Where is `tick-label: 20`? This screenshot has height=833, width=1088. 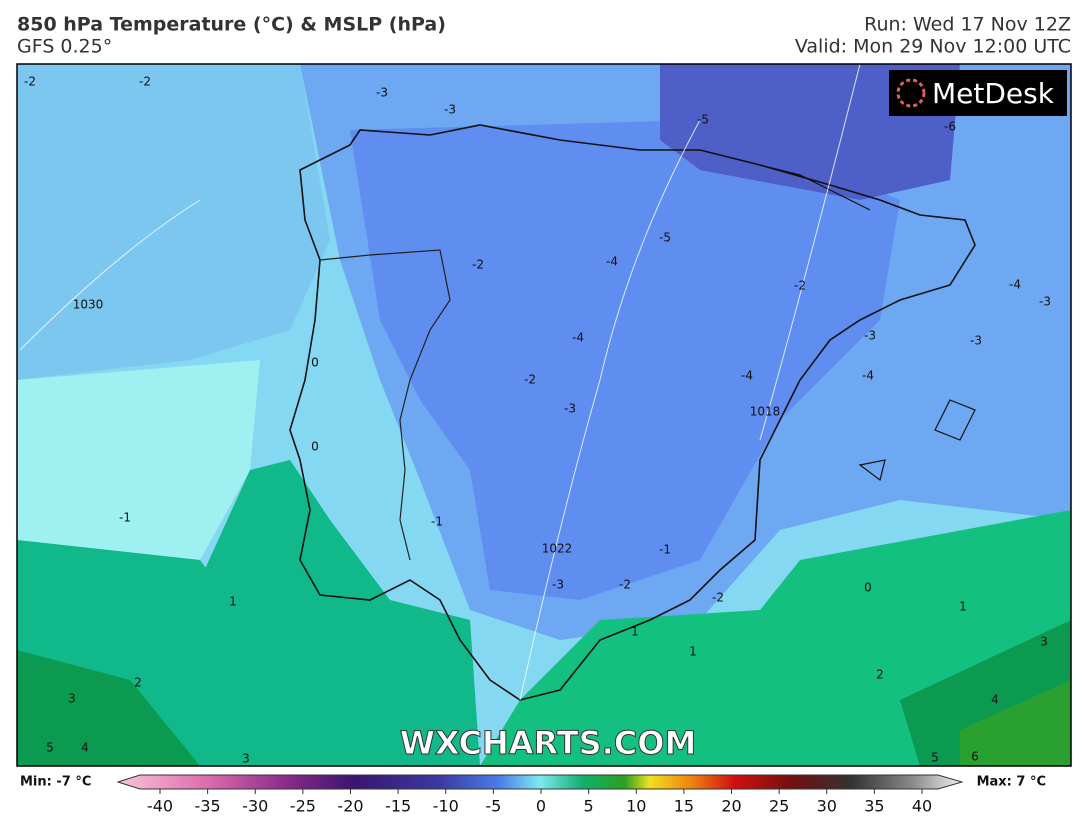
tick-label: 20 is located at coordinates (731, 806).